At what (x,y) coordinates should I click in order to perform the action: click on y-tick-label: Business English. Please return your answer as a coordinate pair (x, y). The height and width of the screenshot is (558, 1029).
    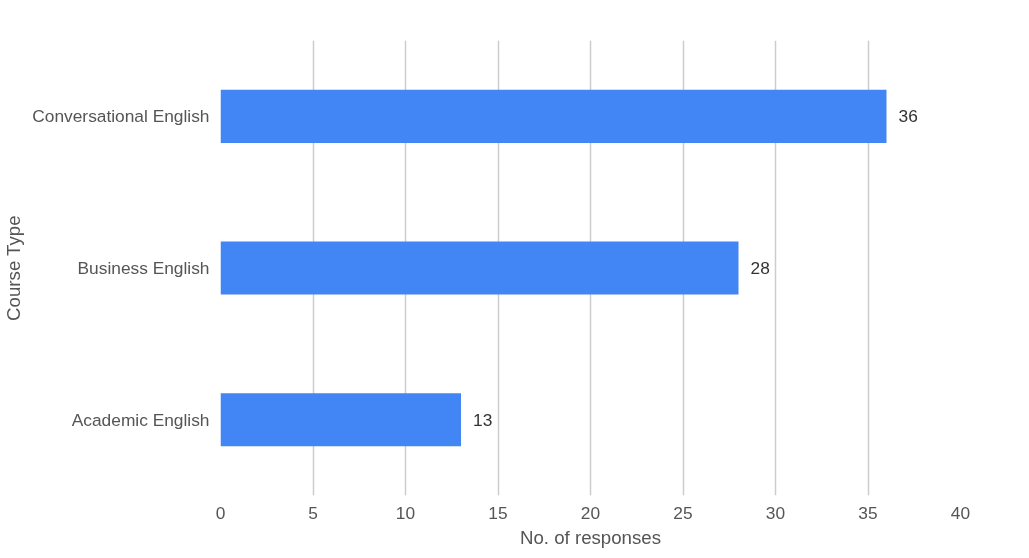
    Looking at the image, I should click on (143, 268).